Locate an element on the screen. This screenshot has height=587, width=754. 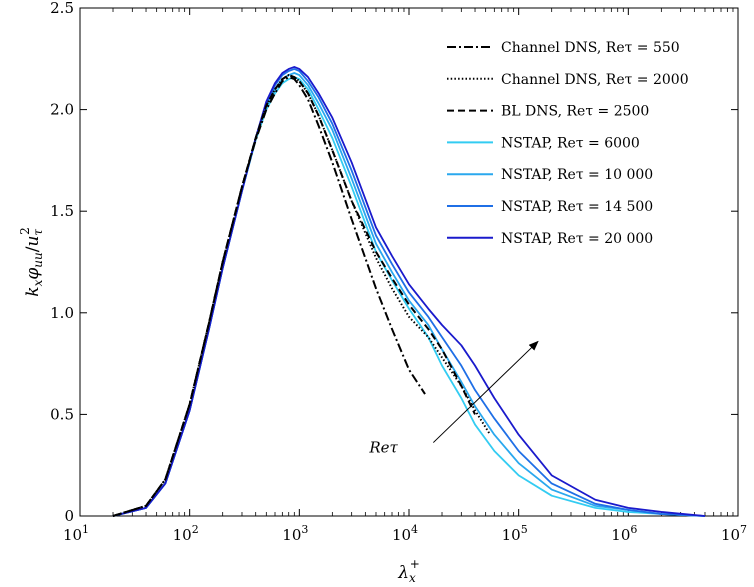
x-tick-label: 10⁷ is located at coordinates (734, 533).